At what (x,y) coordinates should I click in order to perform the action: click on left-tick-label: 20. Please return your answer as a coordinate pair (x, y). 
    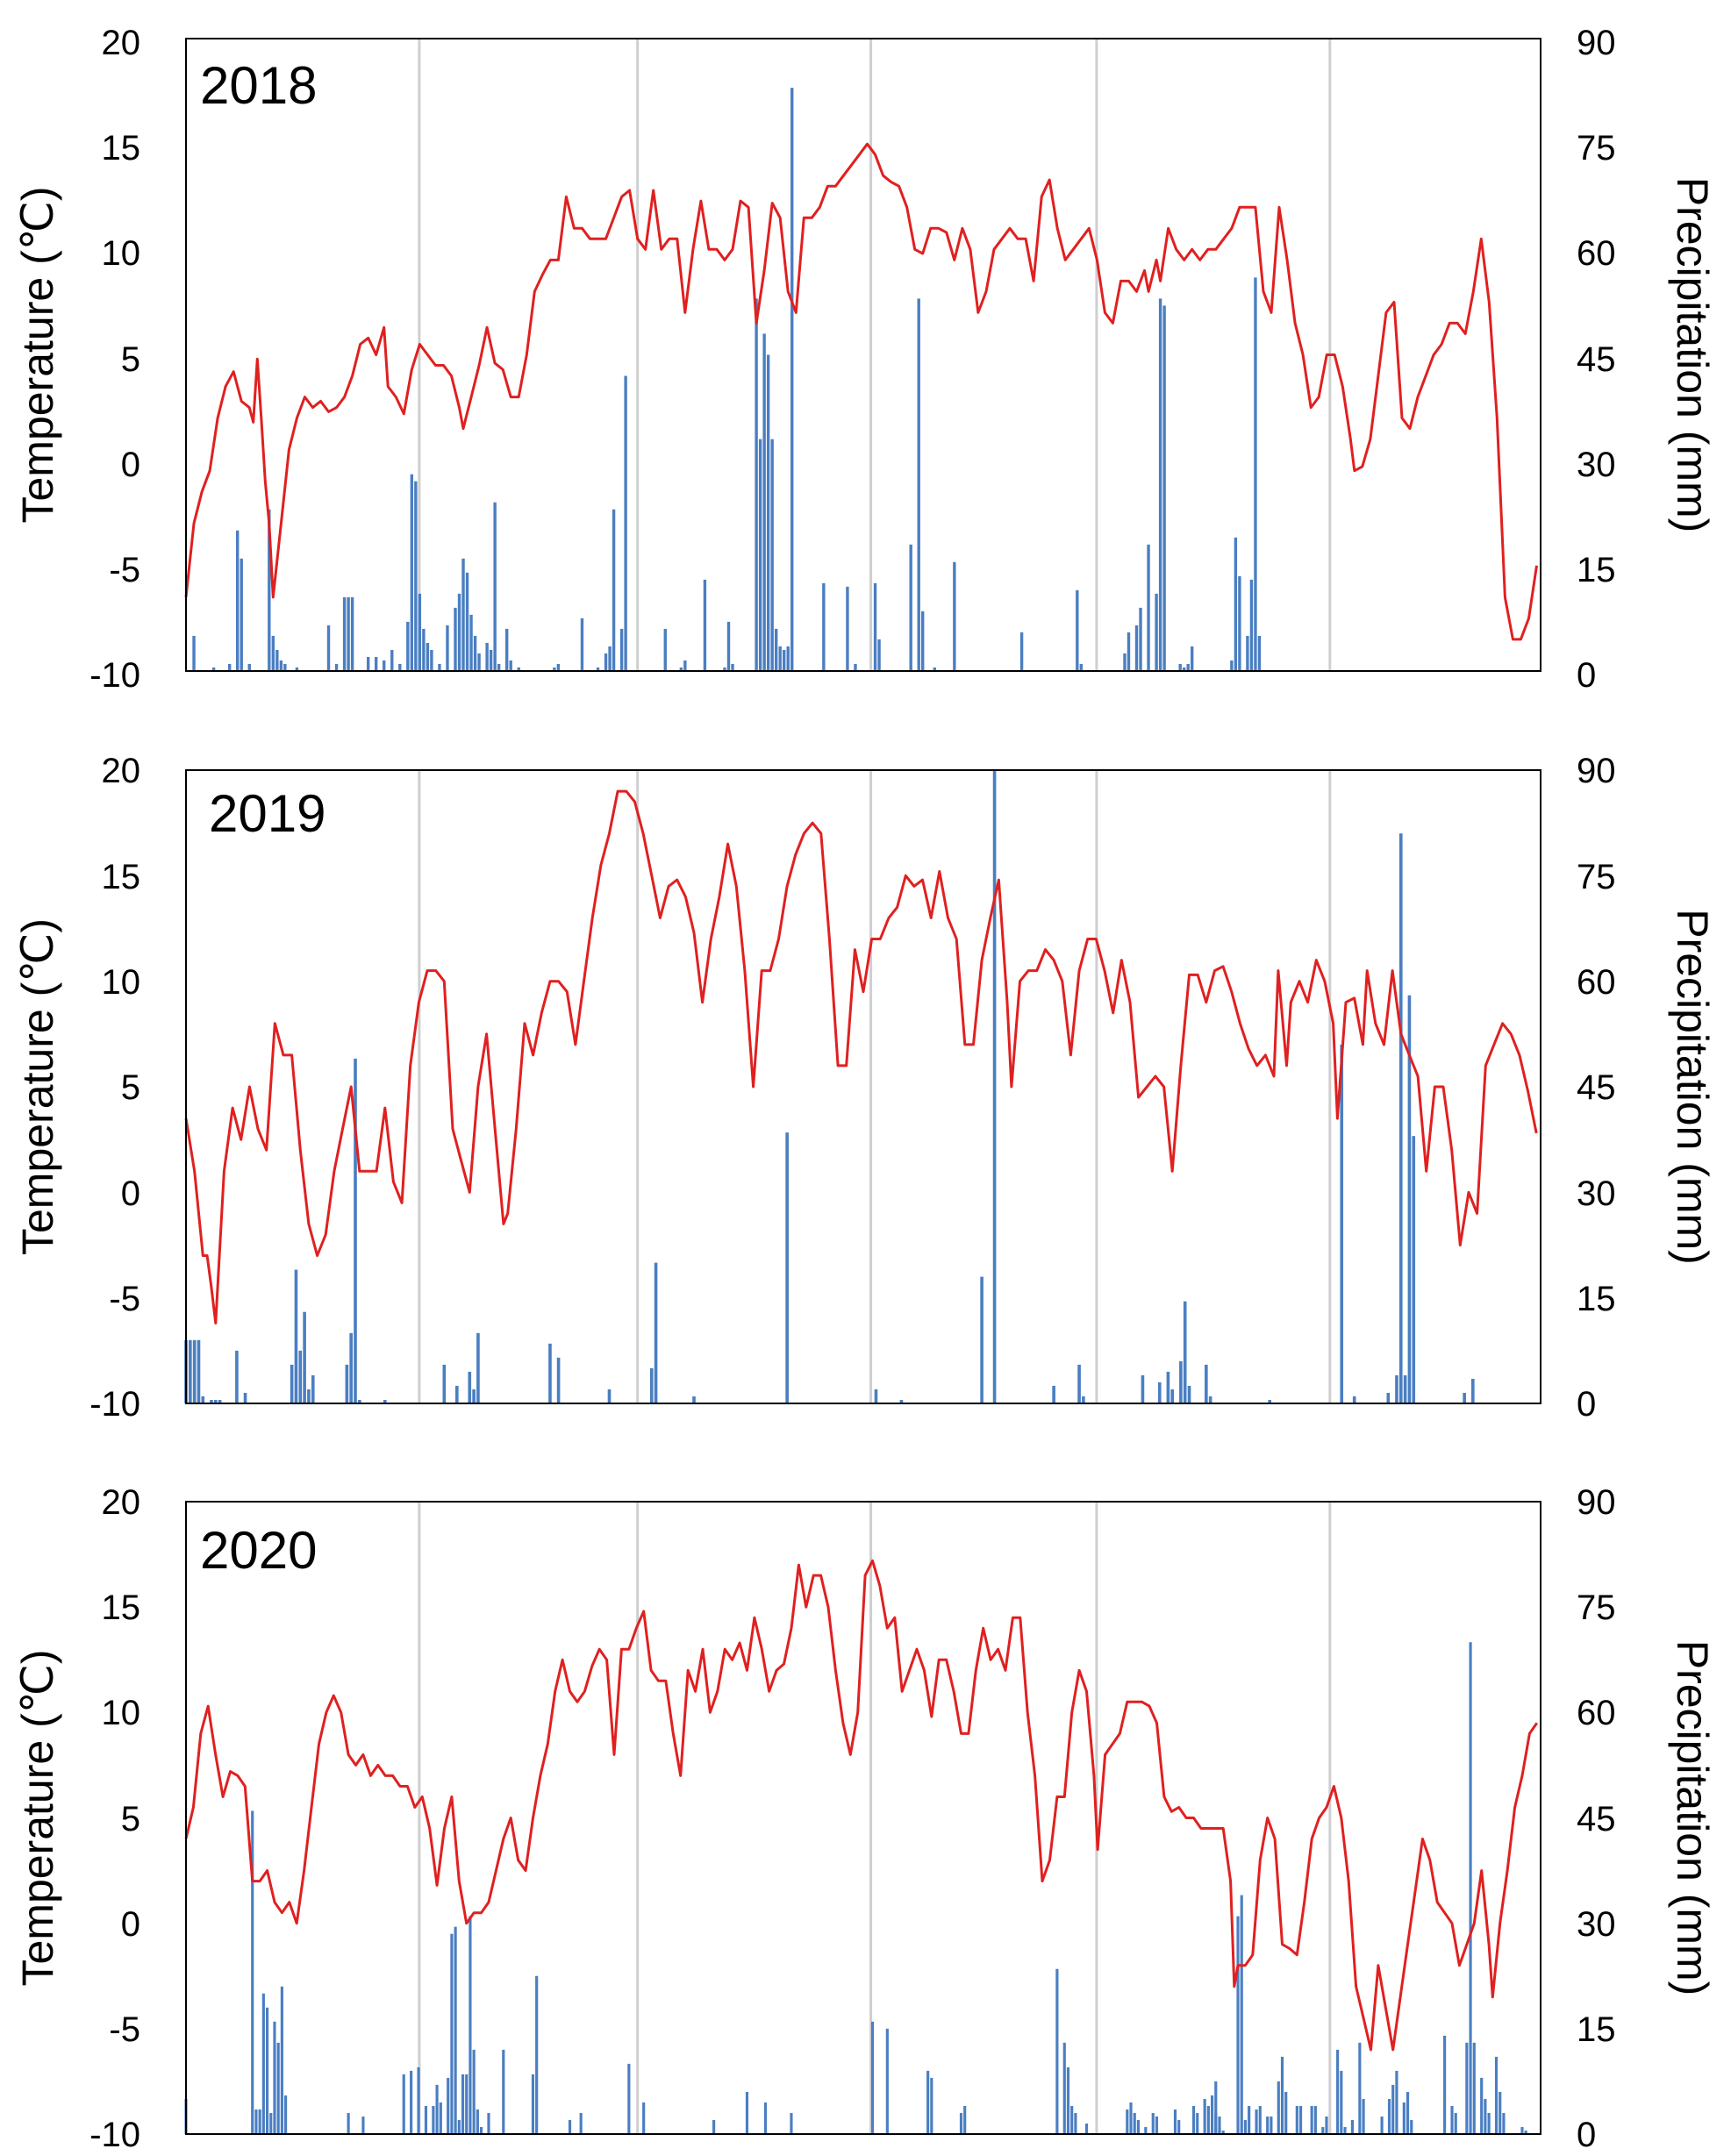
    Looking at the image, I should click on (122, 43).